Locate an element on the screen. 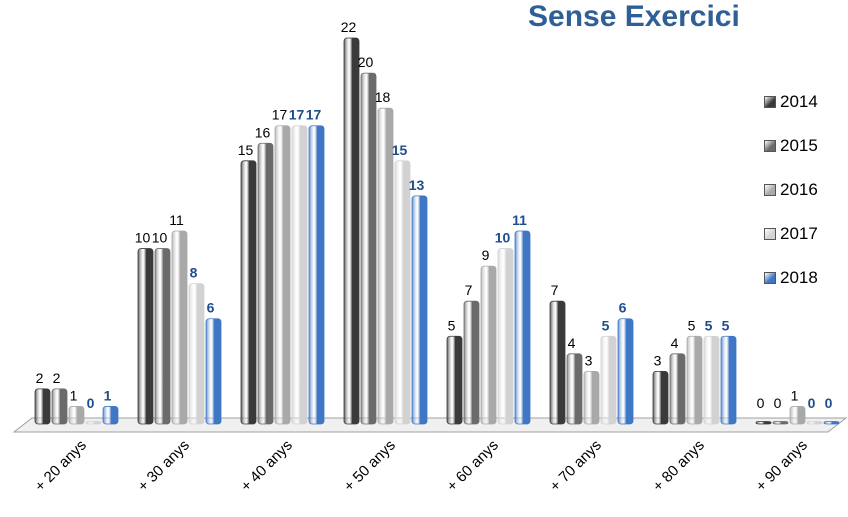 This screenshot has height=517, width=848. x-tick-label-1: + 20 anys is located at coordinates (61, 466).